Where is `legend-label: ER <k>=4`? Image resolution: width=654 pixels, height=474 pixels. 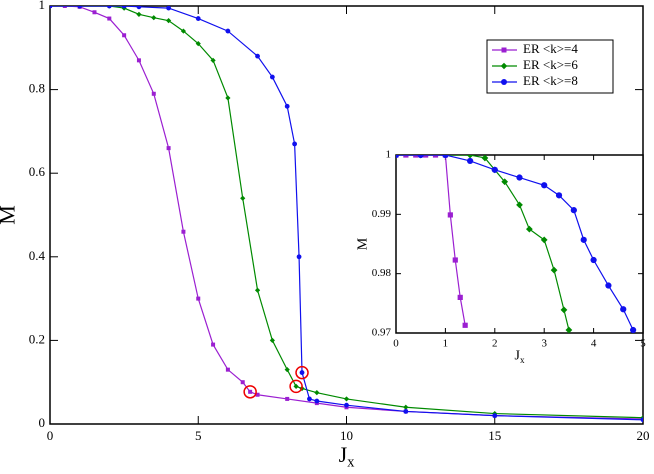
legend-label: ER <k>=4 is located at coordinates (550, 48).